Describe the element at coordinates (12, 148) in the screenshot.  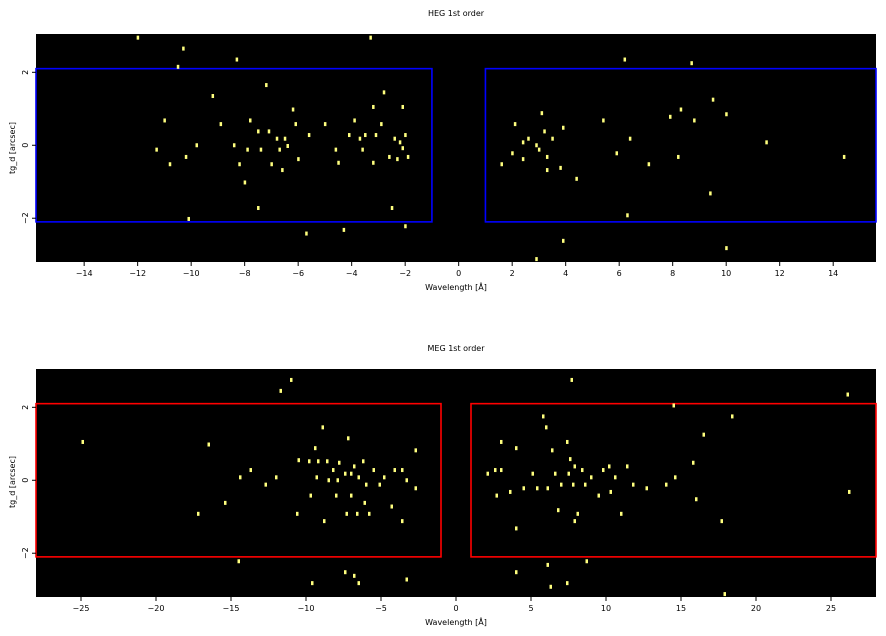
I see `heg-y-axis-label: tg_d [arcsec]` at that location.